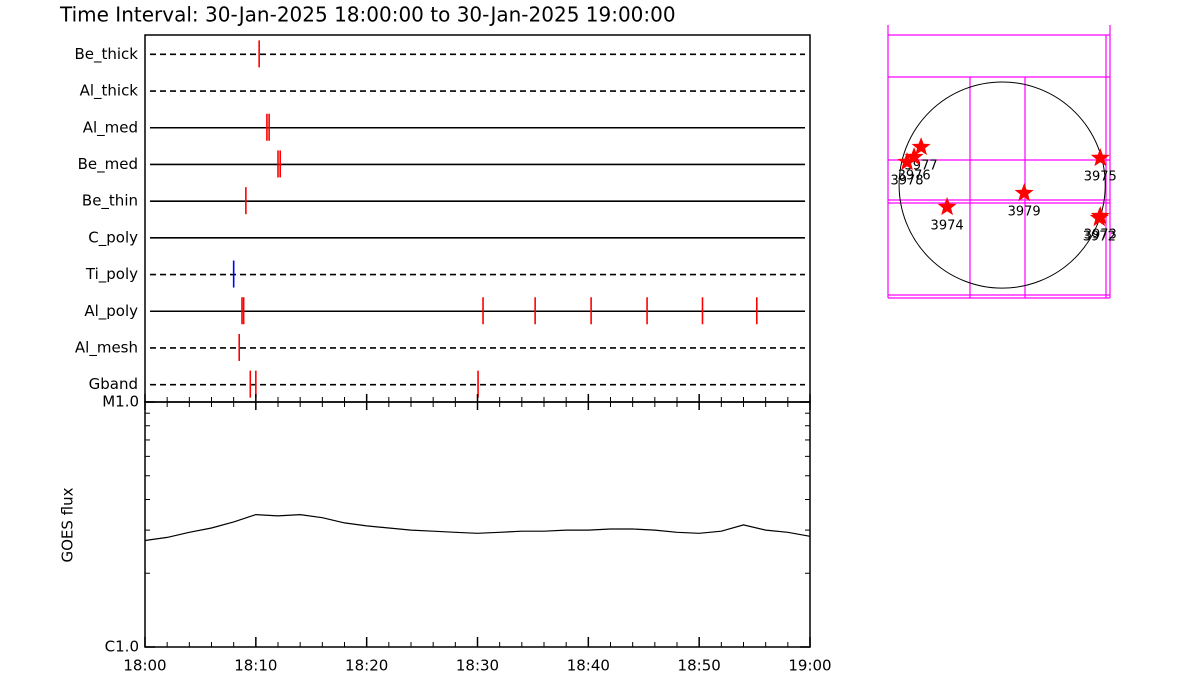  I want to click on fov-boxes, so click(999, 162).